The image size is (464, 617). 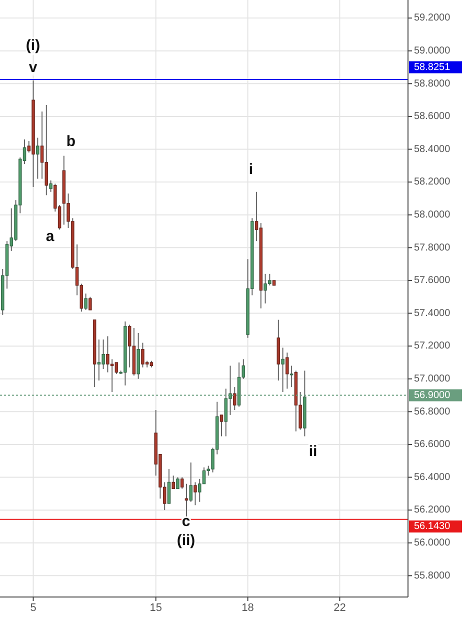 I want to click on annotation: b, so click(x=71, y=141).